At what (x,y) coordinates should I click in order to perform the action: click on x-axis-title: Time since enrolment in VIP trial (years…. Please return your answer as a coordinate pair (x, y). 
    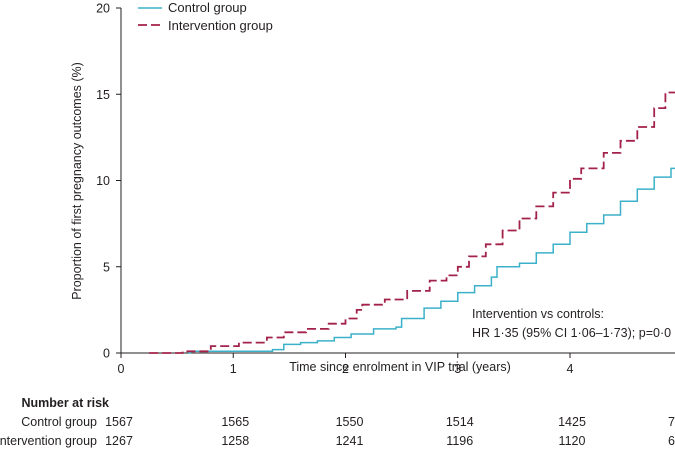
    Looking at the image, I should click on (400, 367).